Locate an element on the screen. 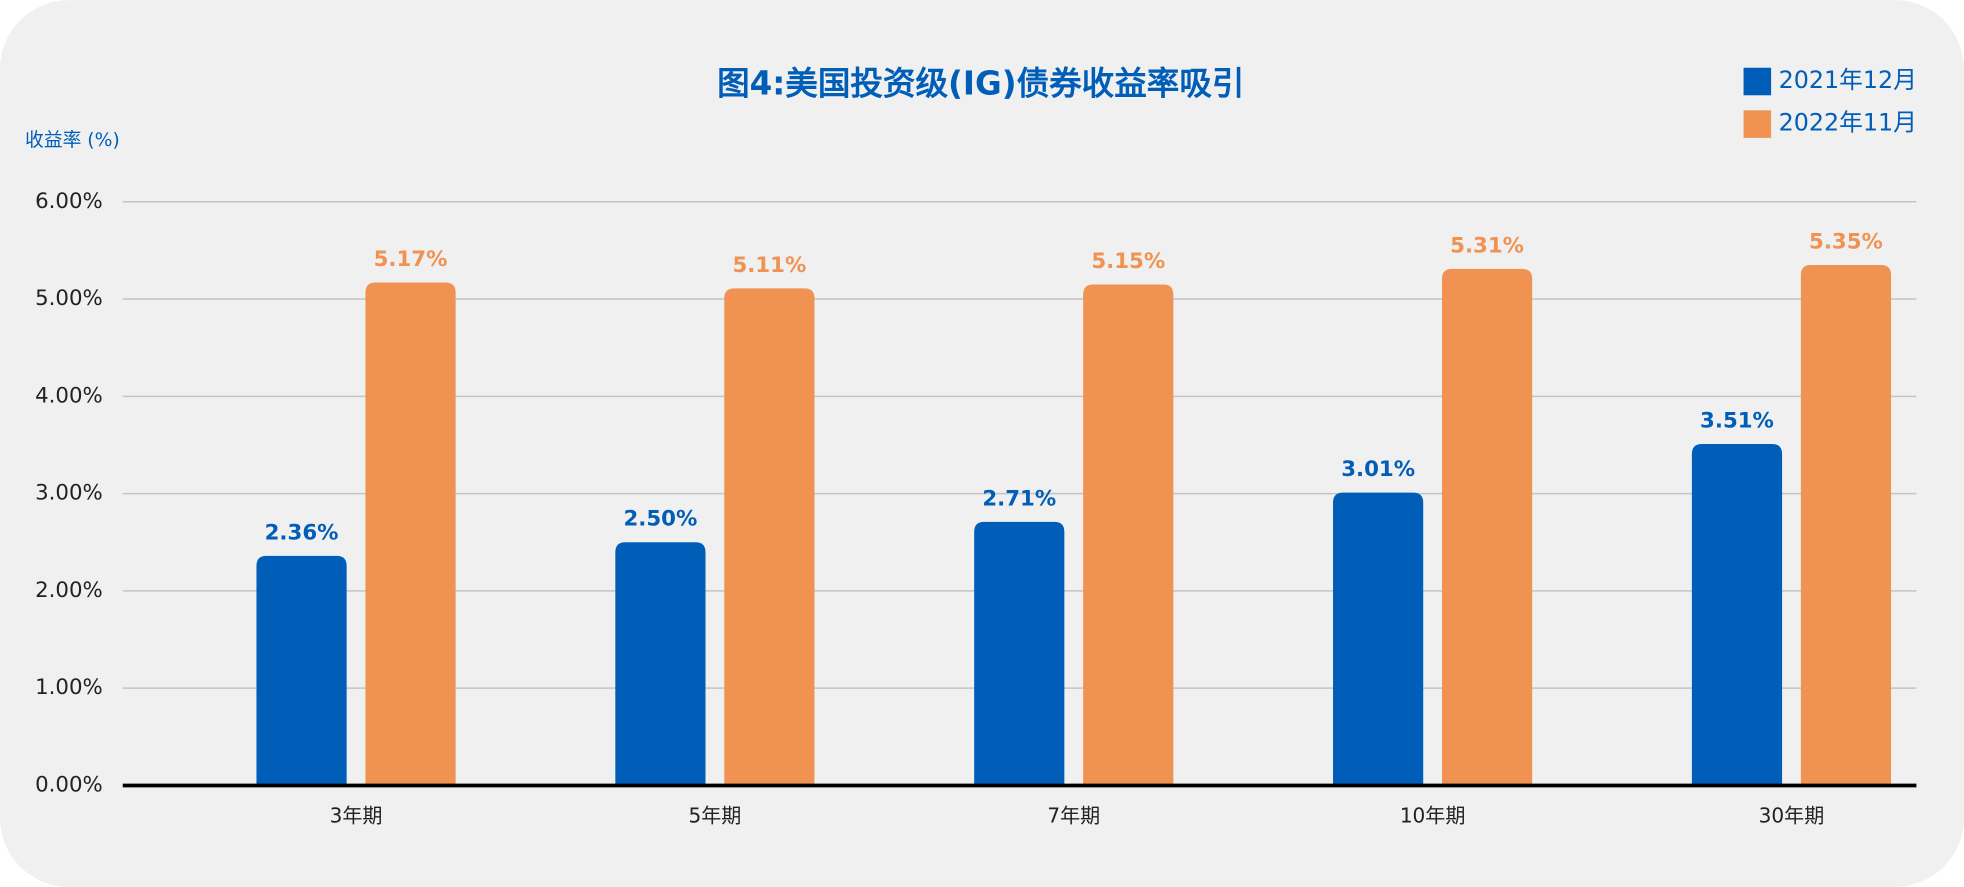 The image size is (1964, 887). x-tick-label: 3年期 is located at coordinates (356, 815).